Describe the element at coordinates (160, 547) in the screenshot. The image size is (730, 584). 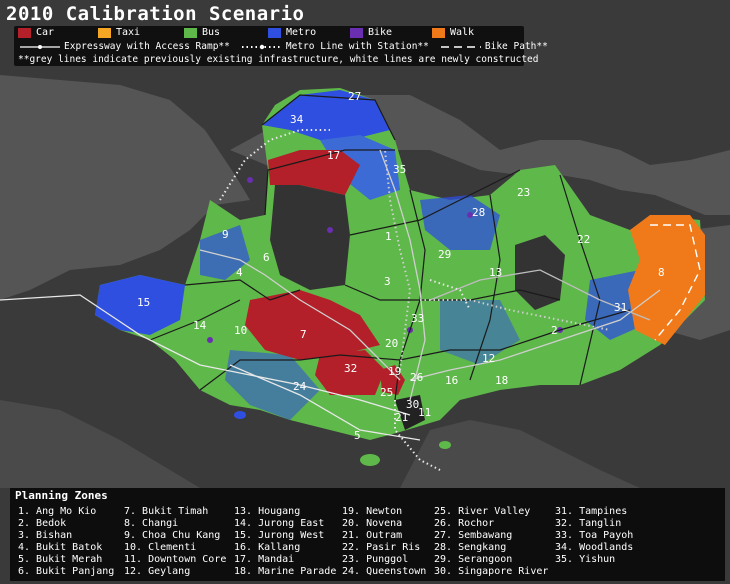
I see `zone-item: 10. Clementi` at that location.